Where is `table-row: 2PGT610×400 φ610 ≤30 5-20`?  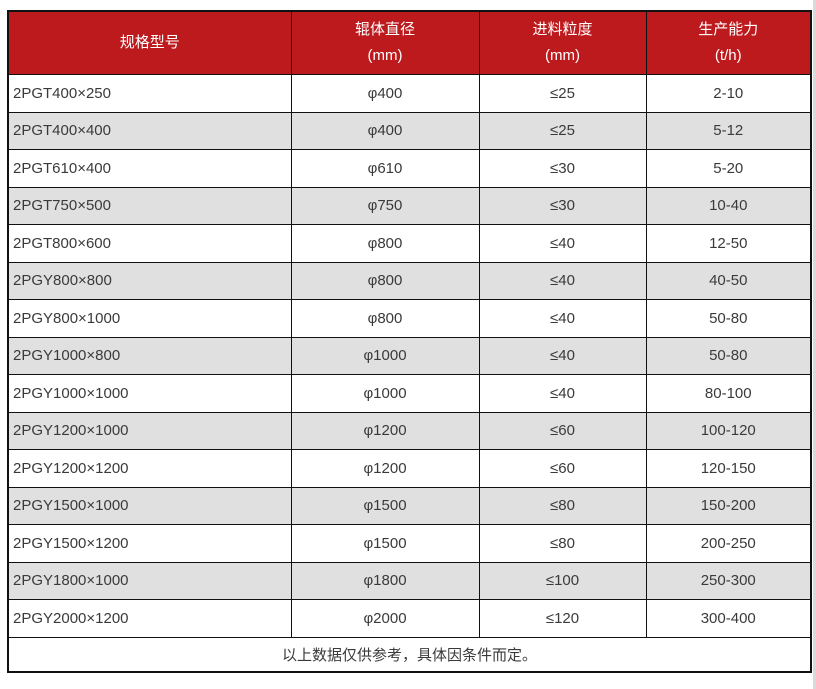 table-row: 2PGT610×400 φ610 ≤30 5-20 is located at coordinates (409, 168).